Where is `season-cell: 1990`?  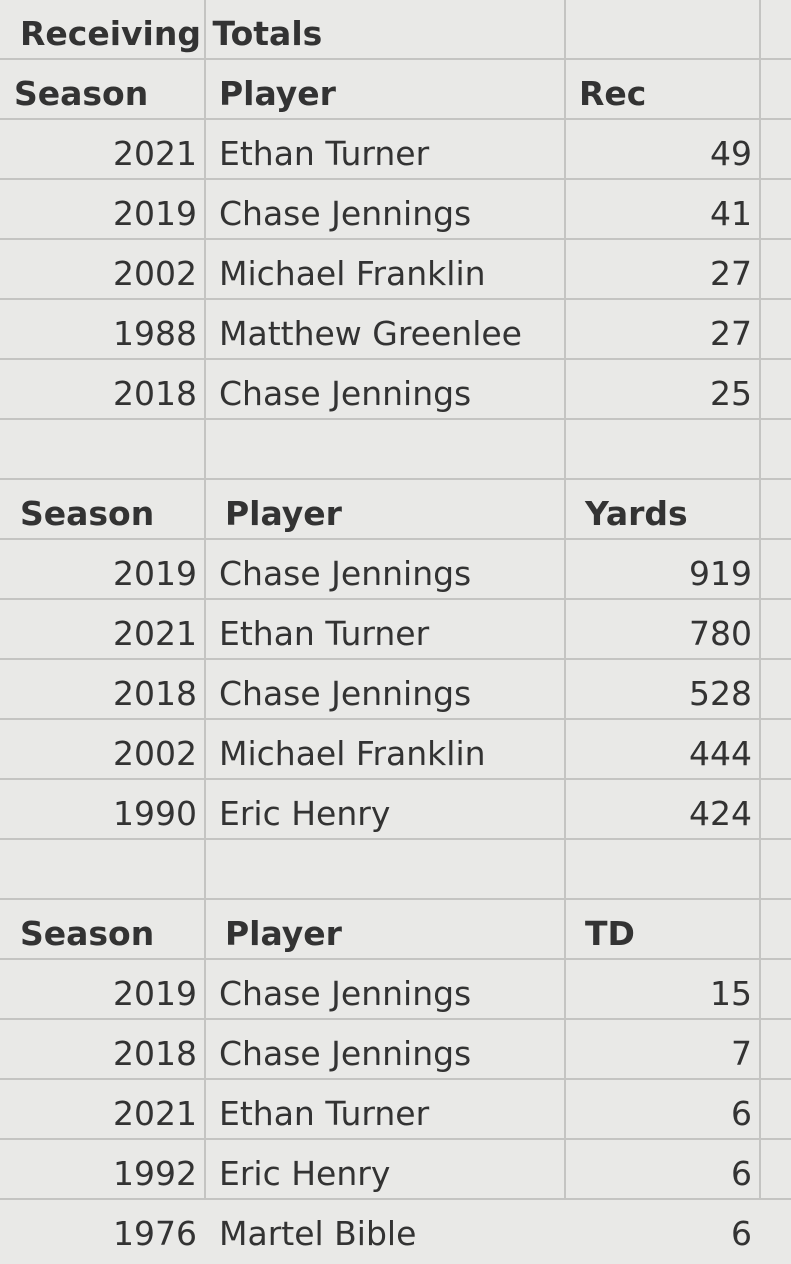
season-cell: 1990 is located at coordinates (155, 813).